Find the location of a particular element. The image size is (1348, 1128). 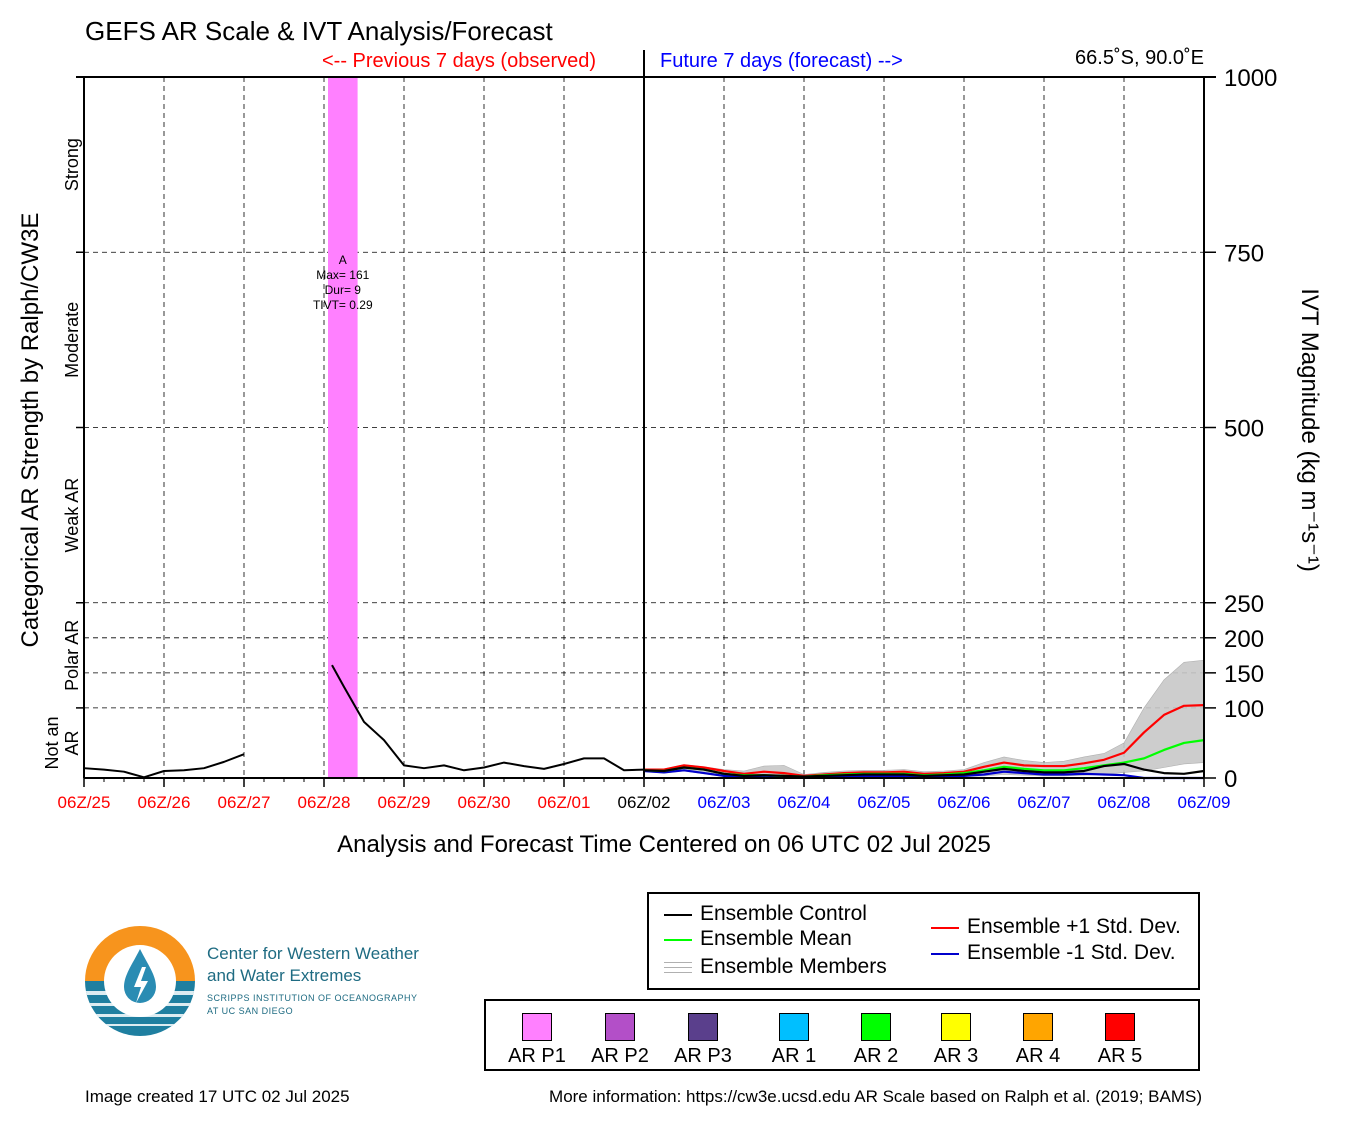

category-label: Strong is located at coordinates (72, 164).